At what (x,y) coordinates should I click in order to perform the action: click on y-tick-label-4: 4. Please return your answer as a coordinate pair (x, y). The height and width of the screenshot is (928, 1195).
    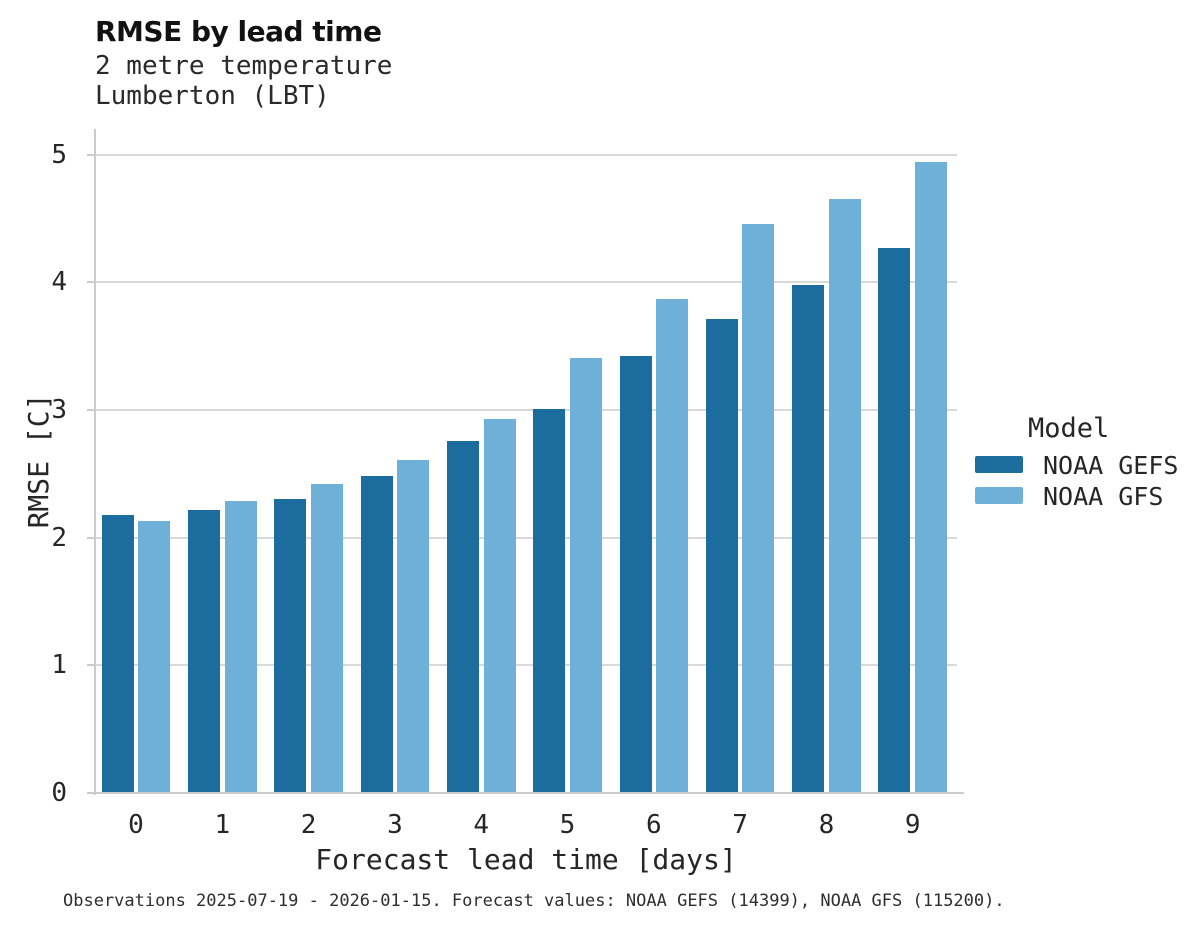
    Looking at the image, I should click on (59, 282).